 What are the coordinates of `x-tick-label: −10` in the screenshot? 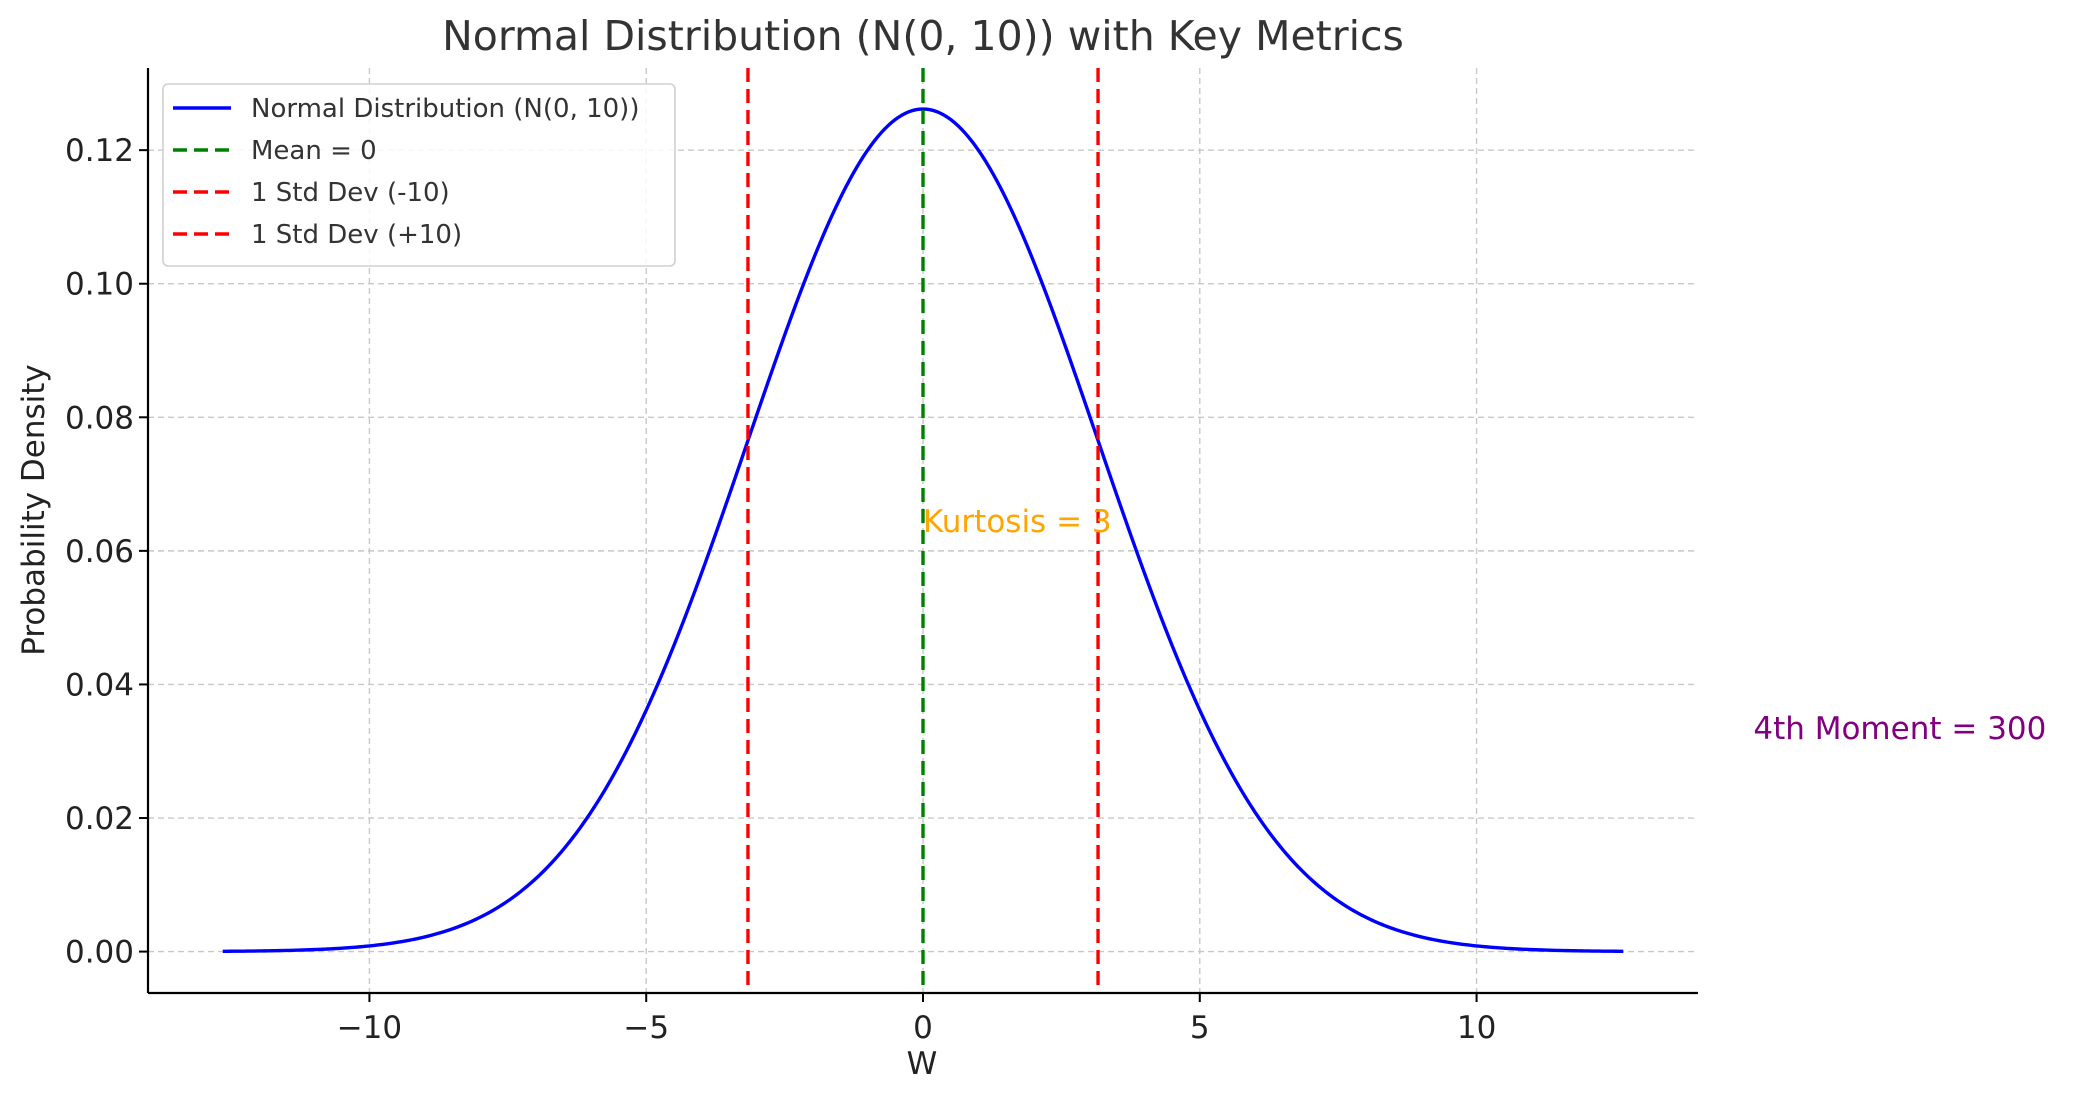 It's located at (369, 1028).